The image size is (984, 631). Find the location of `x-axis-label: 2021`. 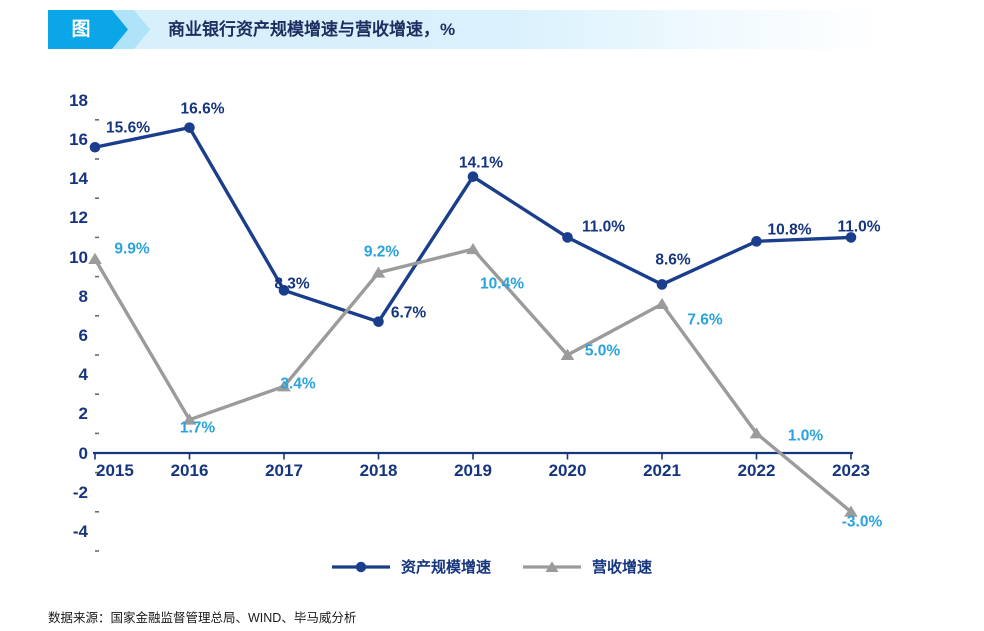

x-axis-label: 2021 is located at coordinates (662, 470).